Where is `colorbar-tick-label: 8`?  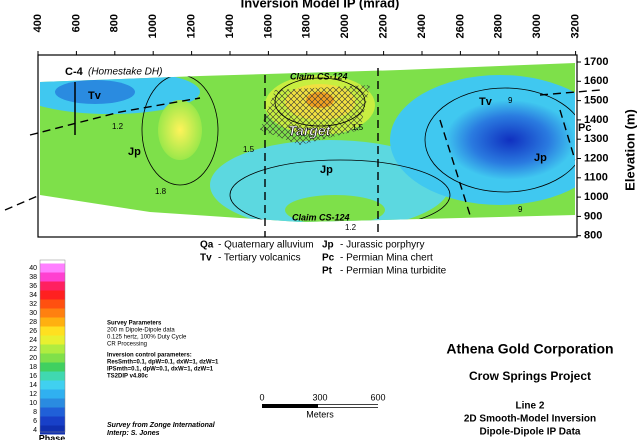 colorbar-tick-label: 8 is located at coordinates (35, 412).